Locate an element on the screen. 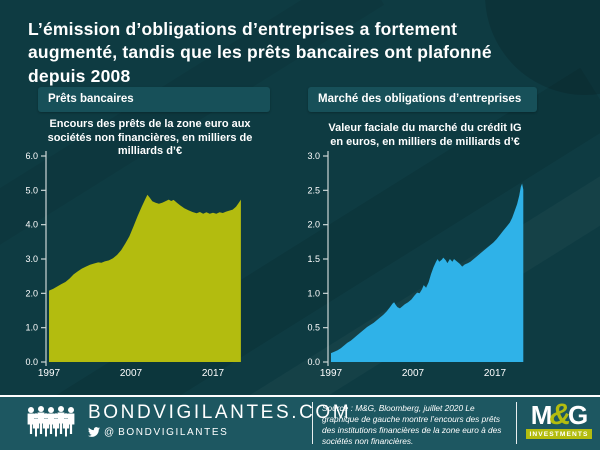  title-line-3: depuis 2008 is located at coordinates (79, 75).